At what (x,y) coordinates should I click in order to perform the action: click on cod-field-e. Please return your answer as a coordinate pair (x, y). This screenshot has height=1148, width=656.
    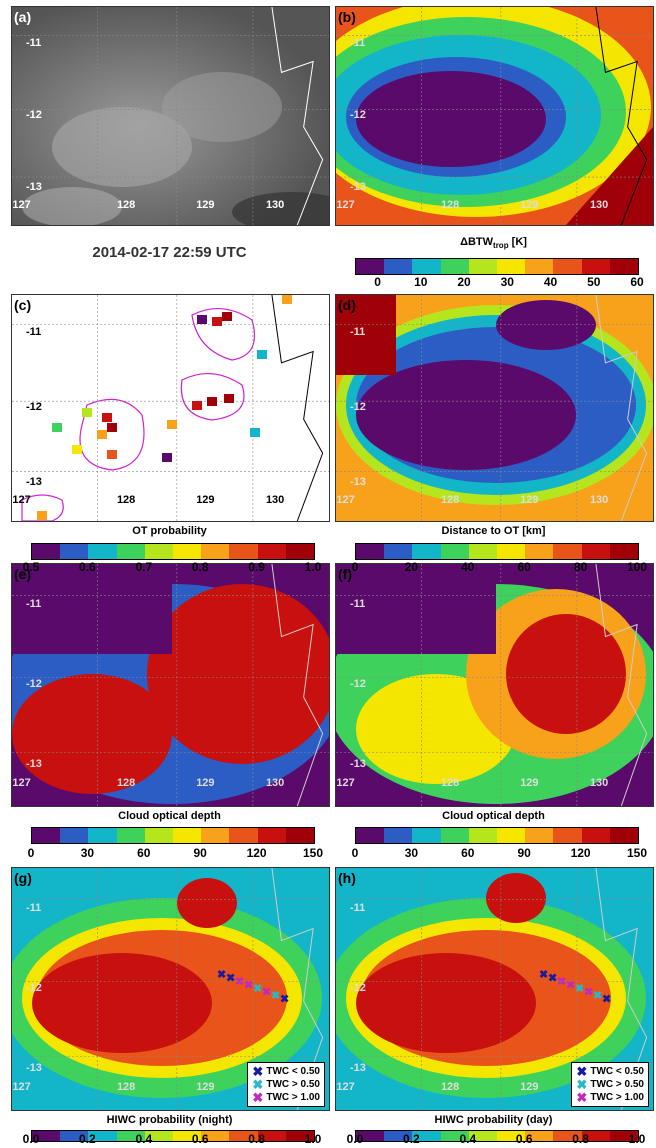
    Looking at the image, I should click on (170, 685).